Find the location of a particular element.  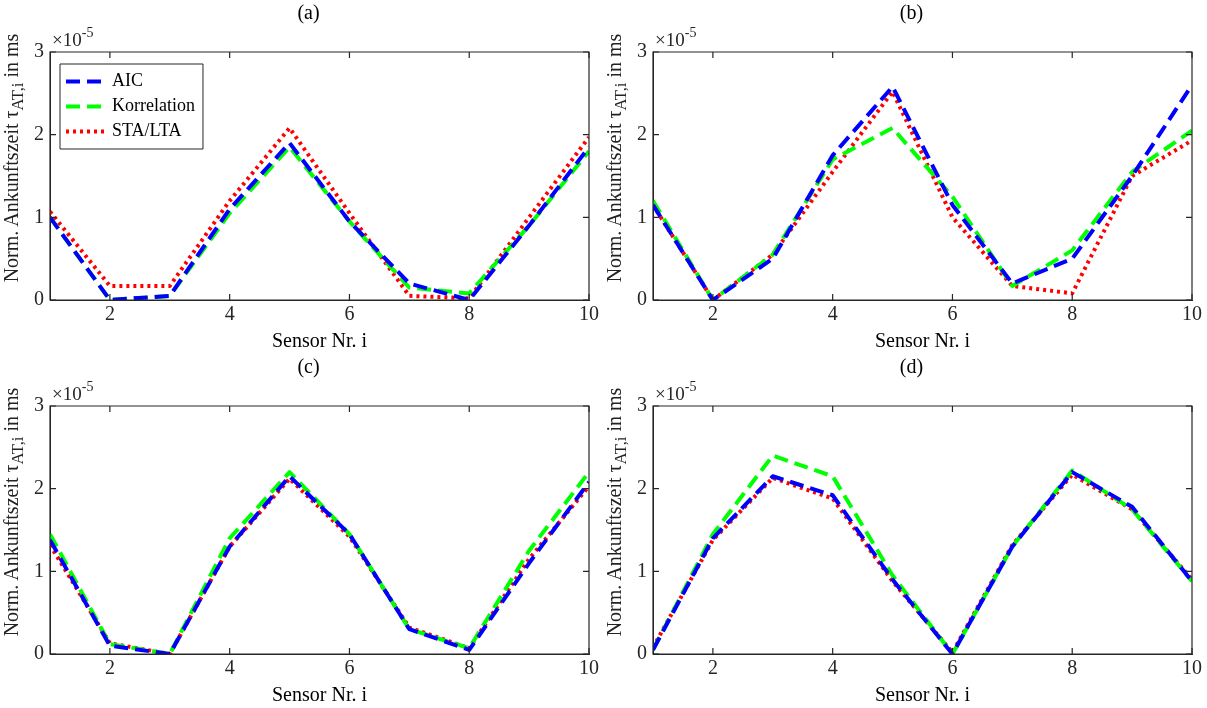

legend-label: Korrelation is located at coordinates (153, 105).